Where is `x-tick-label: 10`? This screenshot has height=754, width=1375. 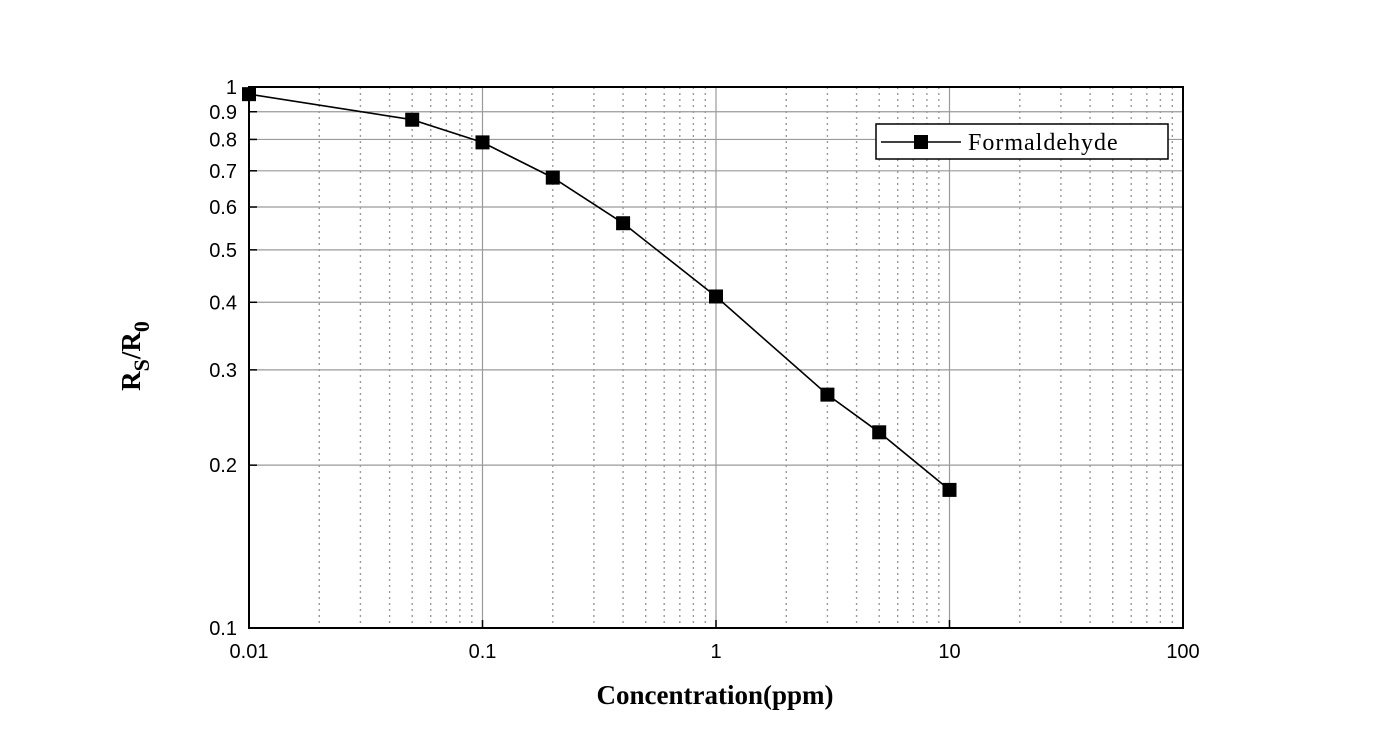
x-tick-label: 10 is located at coordinates (949, 652).